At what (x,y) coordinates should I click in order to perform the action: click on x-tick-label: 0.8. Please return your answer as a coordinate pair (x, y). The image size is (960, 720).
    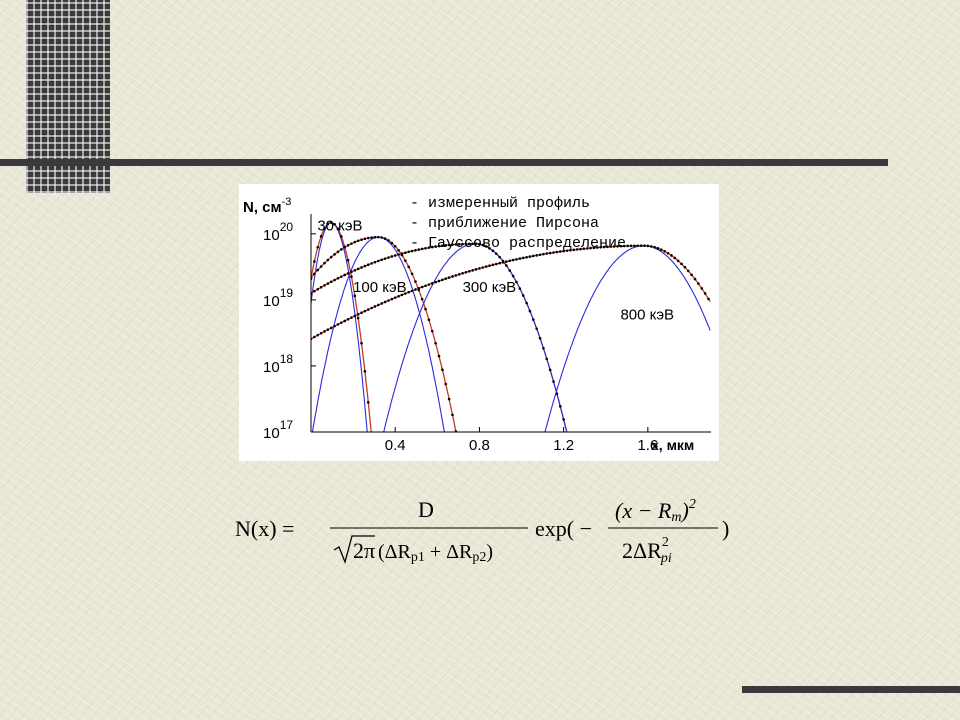
    Looking at the image, I should click on (479, 445).